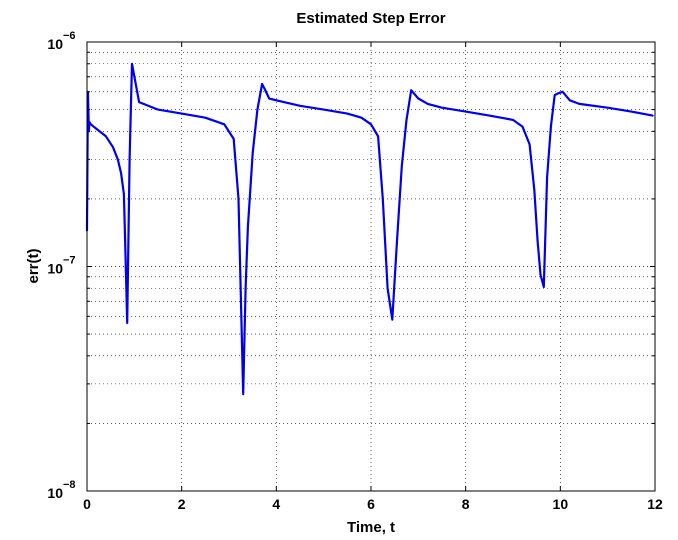 This screenshot has width=678, height=540. Describe the element at coordinates (69, 485) in the screenshot. I see `y-tick-exponent: −8` at that location.